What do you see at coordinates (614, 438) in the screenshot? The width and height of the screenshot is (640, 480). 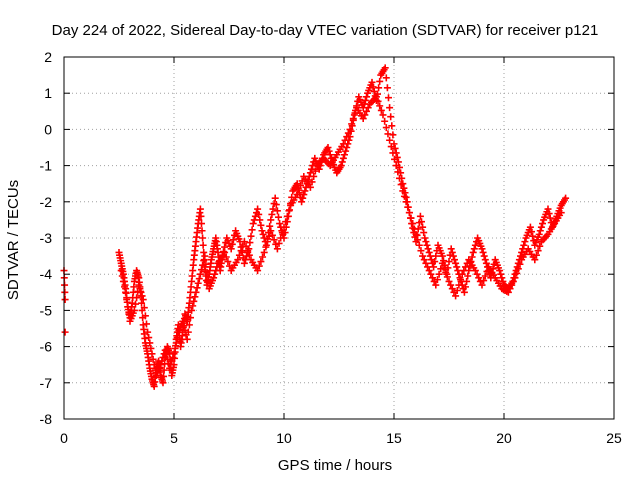 I see `x-tick-label: 25` at bounding box center [614, 438].